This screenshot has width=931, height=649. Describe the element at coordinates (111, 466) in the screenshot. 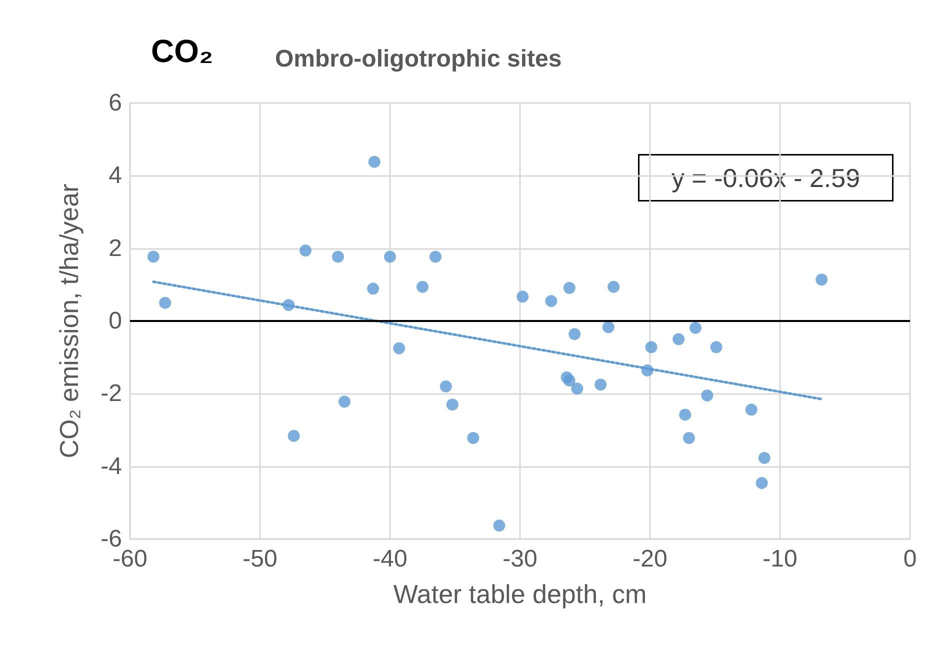

I see `y-tick-label: -4` at that location.